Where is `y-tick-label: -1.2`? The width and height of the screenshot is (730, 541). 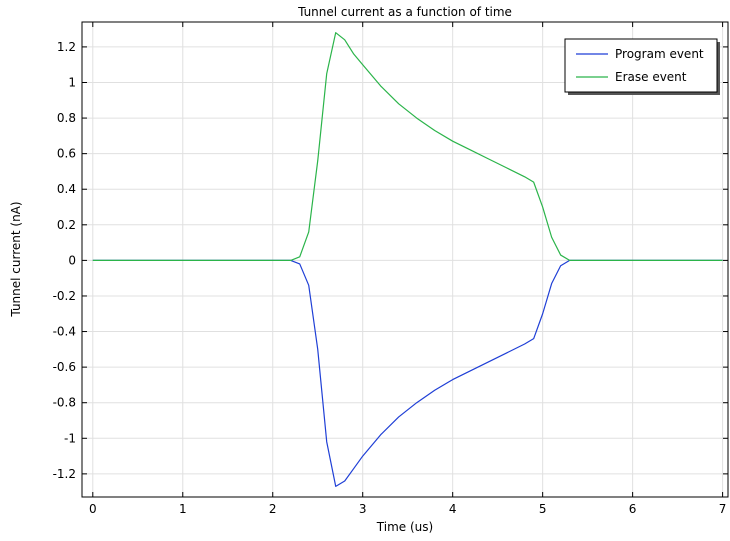
y-tick-label: -1.2 is located at coordinates (64, 474).